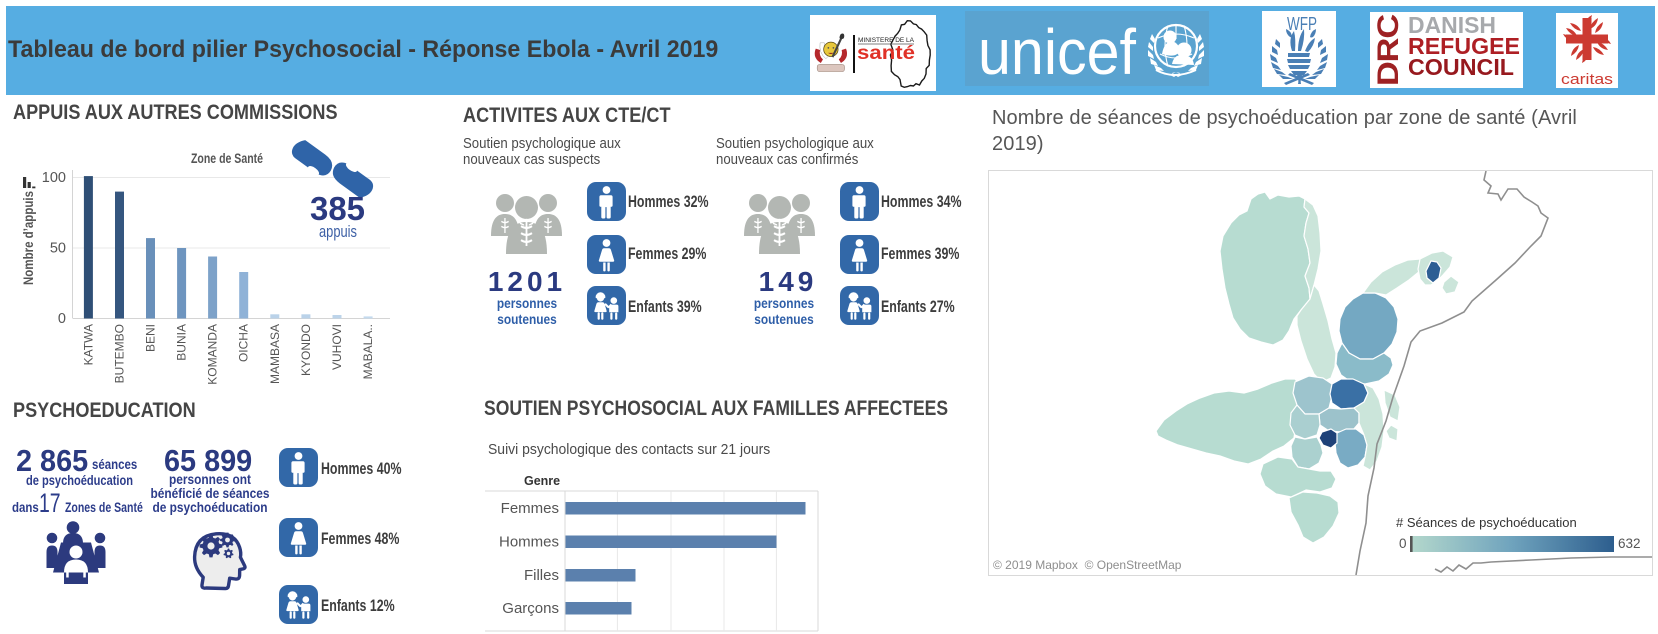 This screenshot has width=1658, height=634. What do you see at coordinates (886, 40) in the screenshot?
I see `svg-text: MINISTERE DE LA` at bounding box center [886, 40].